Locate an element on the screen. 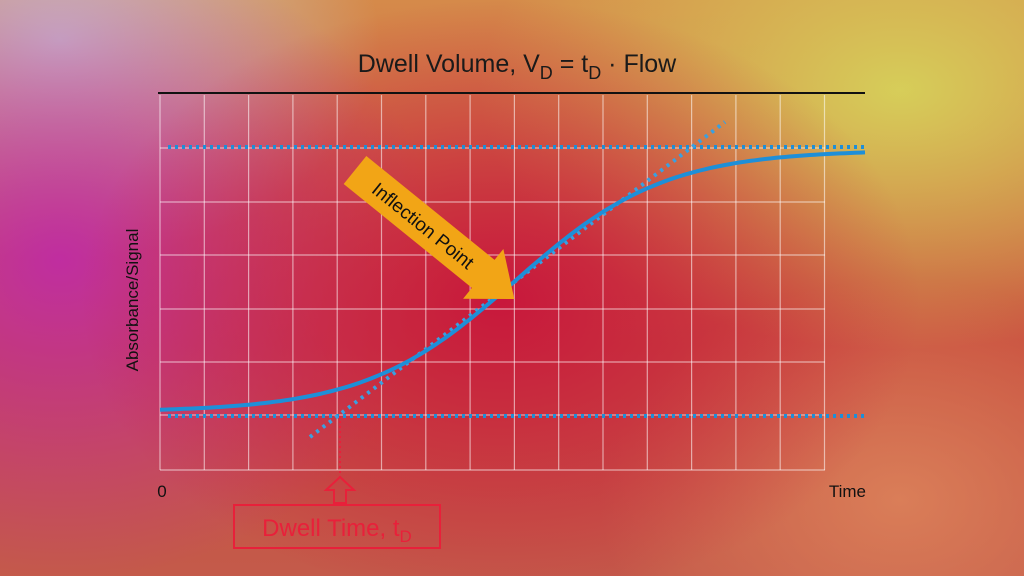 This screenshot has height=576, width=1024. chart-title: Dwell Volume, VD = tD · Flow is located at coordinates (517, 66).